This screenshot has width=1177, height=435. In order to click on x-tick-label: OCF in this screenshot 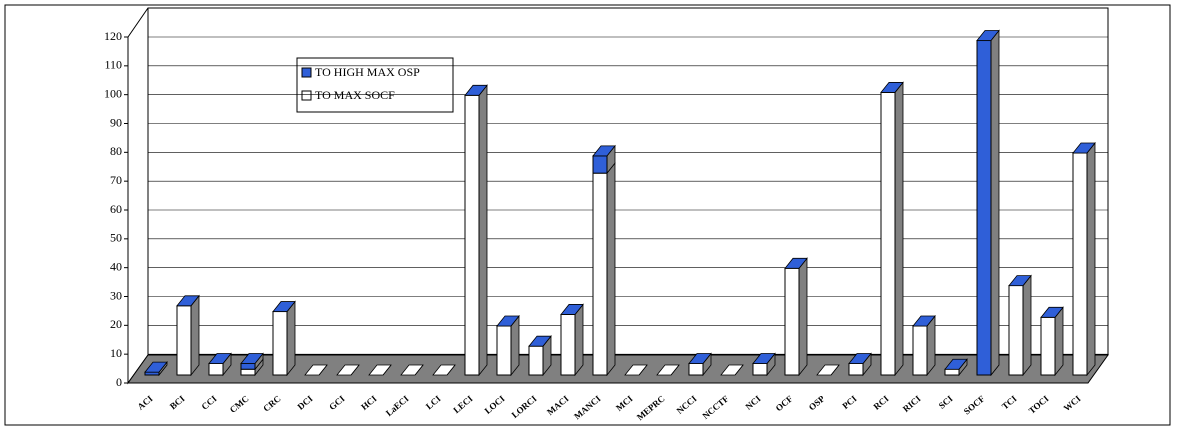, I will do `click(784, 403)`.